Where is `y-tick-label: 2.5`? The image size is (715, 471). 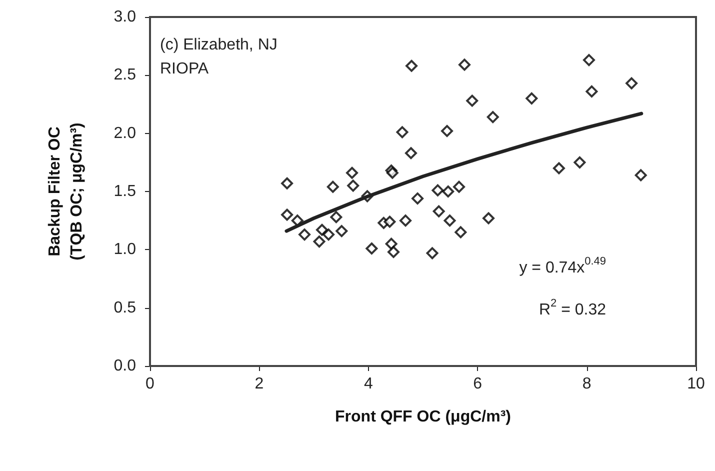
y-tick-label: 2.5 is located at coordinates (125, 75).